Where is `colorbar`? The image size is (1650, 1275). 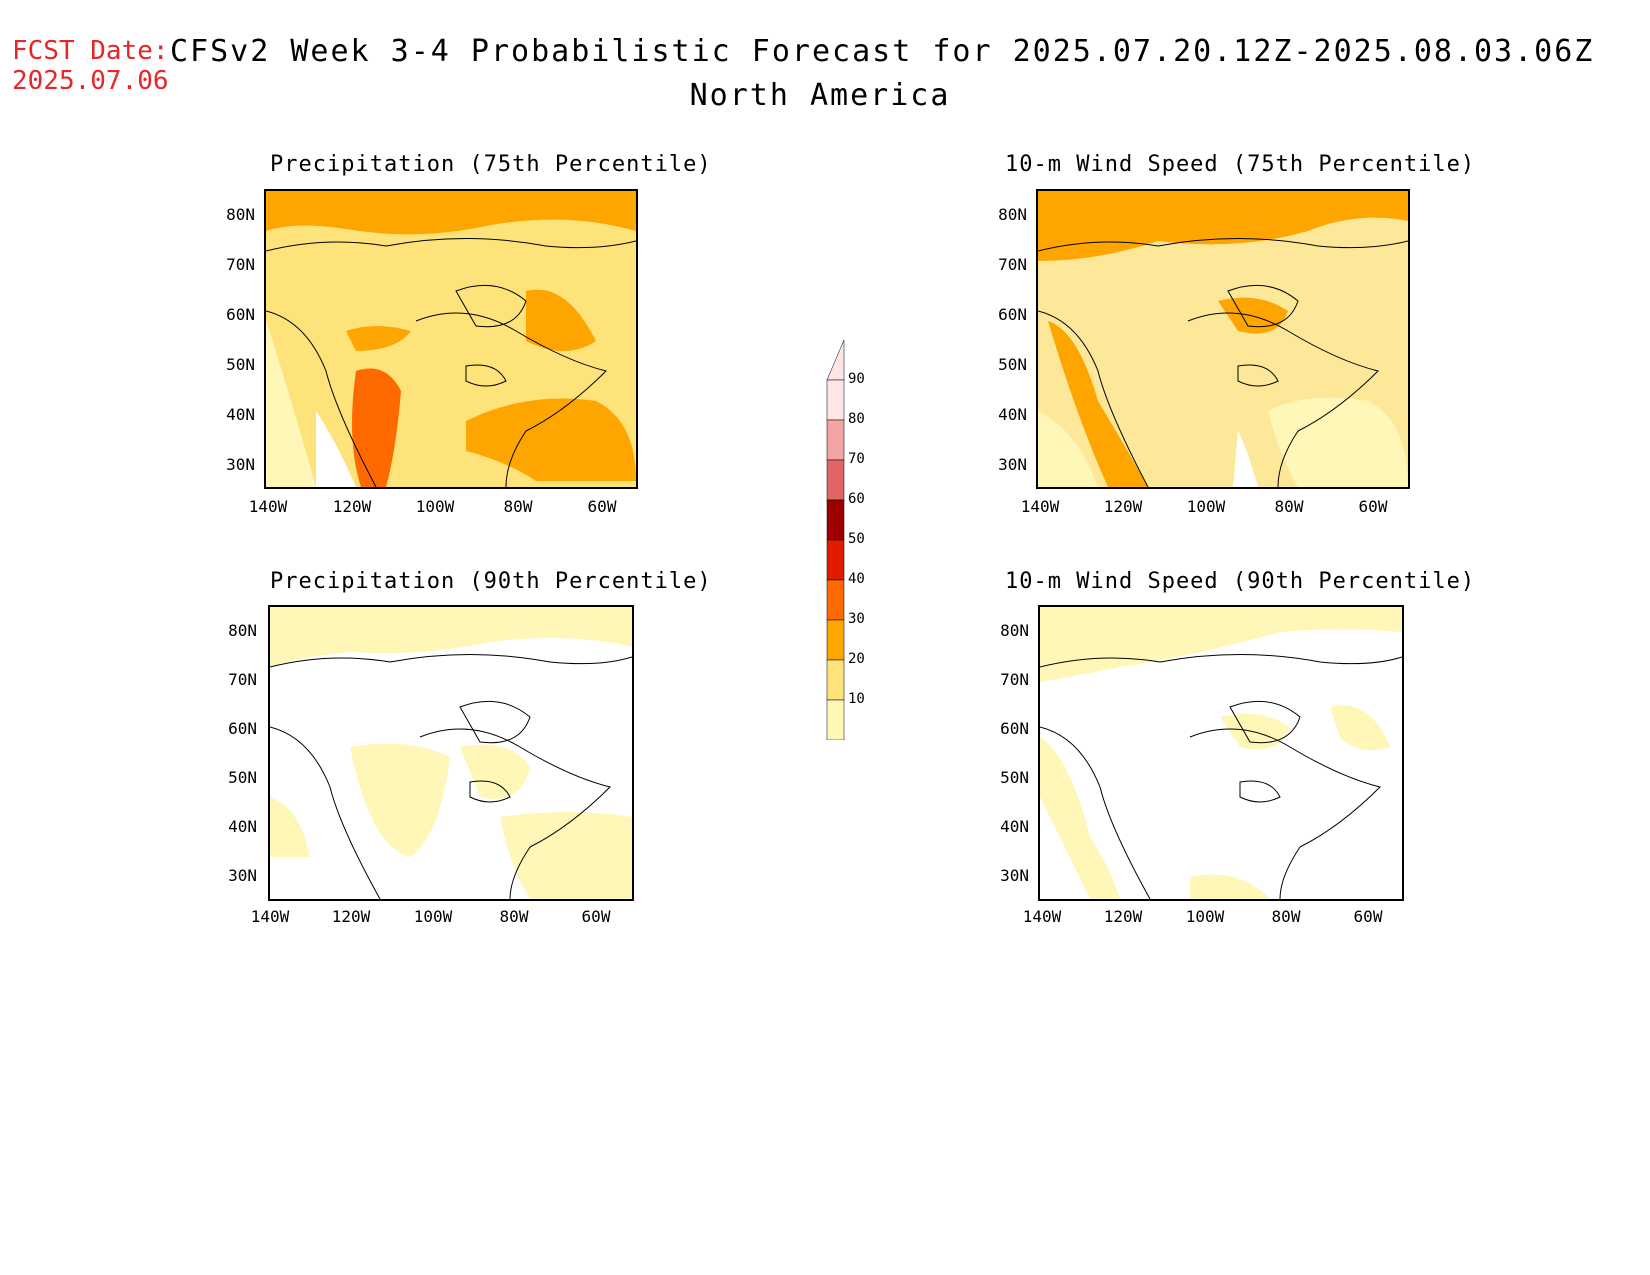 colorbar is located at coordinates (835, 541).